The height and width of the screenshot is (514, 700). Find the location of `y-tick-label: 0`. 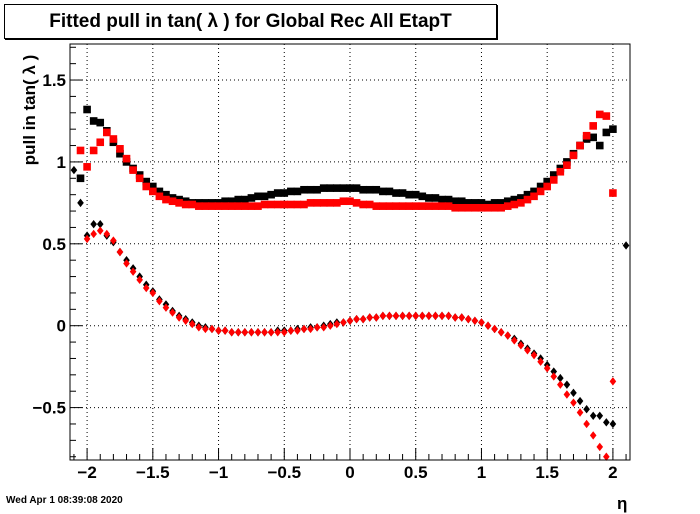

y-tick-label: 0 is located at coordinates (61, 326).